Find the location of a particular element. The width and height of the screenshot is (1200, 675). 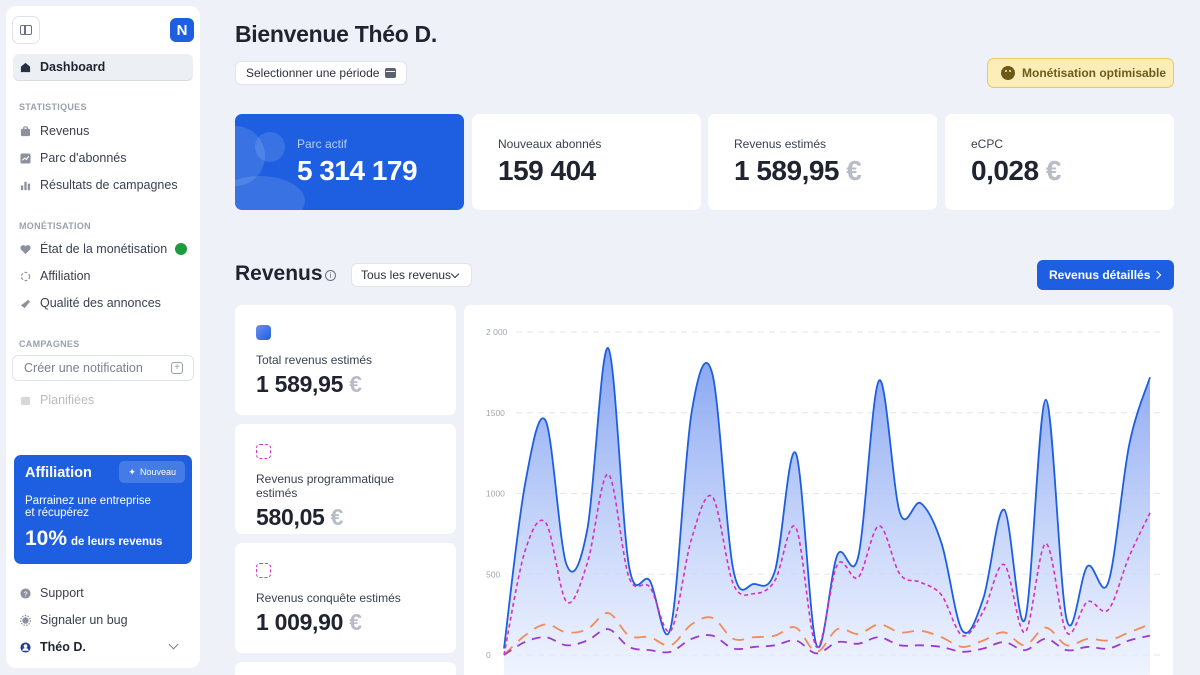

sidebar-item-label: Revenus is located at coordinates (65, 131).